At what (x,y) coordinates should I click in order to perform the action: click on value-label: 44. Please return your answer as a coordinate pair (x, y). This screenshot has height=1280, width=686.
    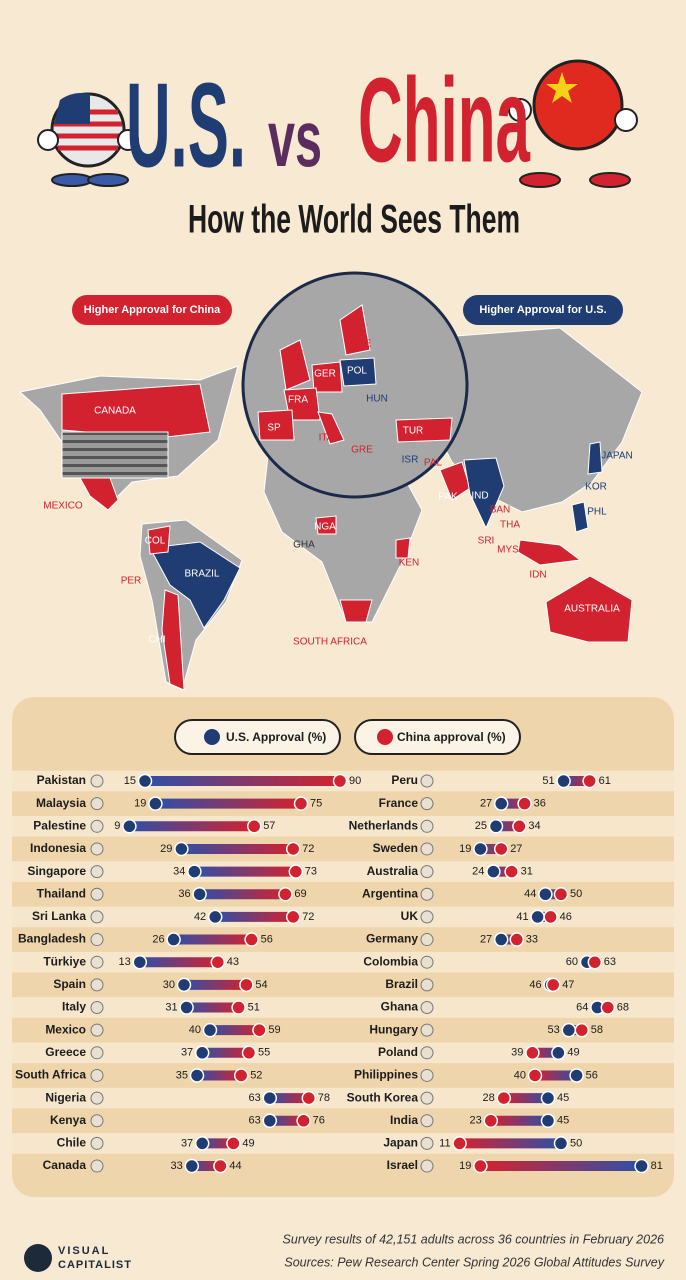
    Looking at the image, I should click on (235, 1166).